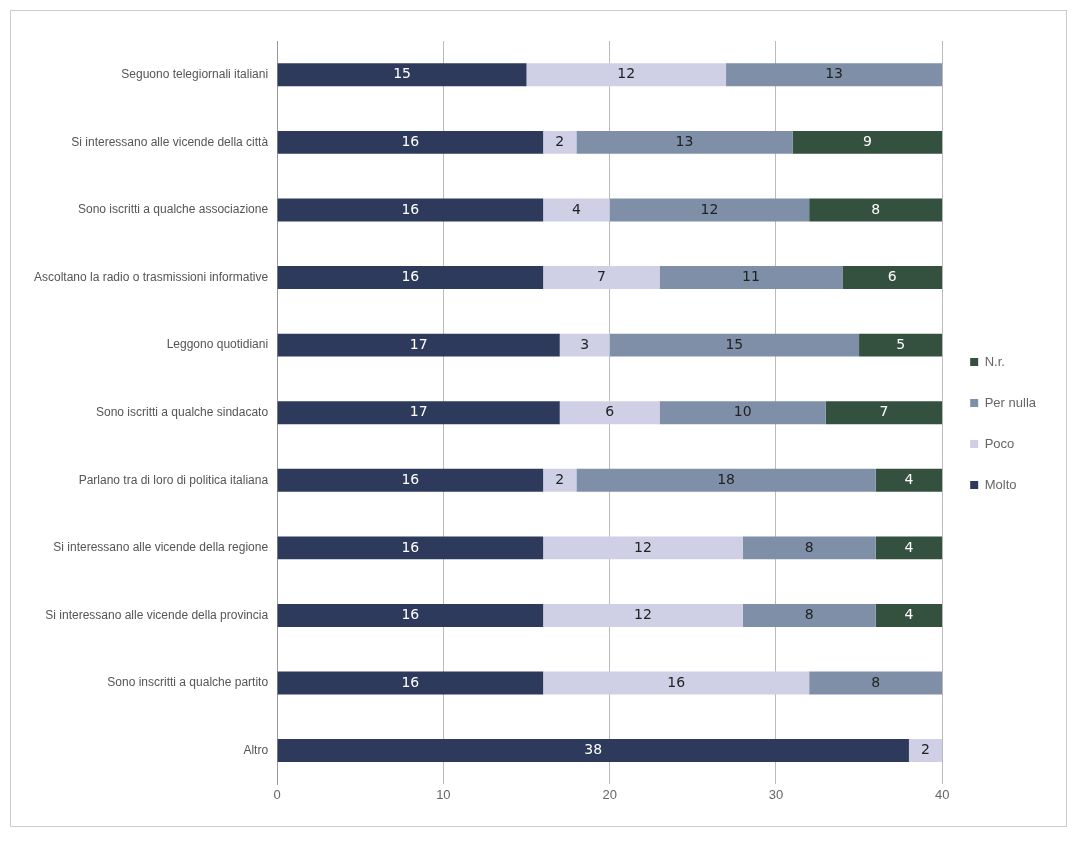 This screenshot has width=1080, height=841. What do you see at coordinates (277, 794) in the screenshot?
I see `x-tick-label: 0` at bounding box center [277, 794].